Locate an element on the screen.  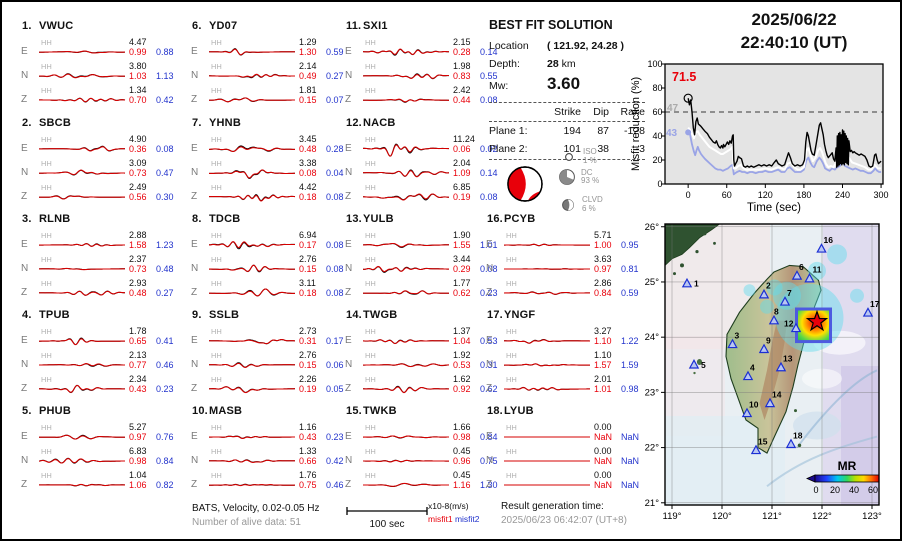
location-label: Location is located at coordinates (509, 46).